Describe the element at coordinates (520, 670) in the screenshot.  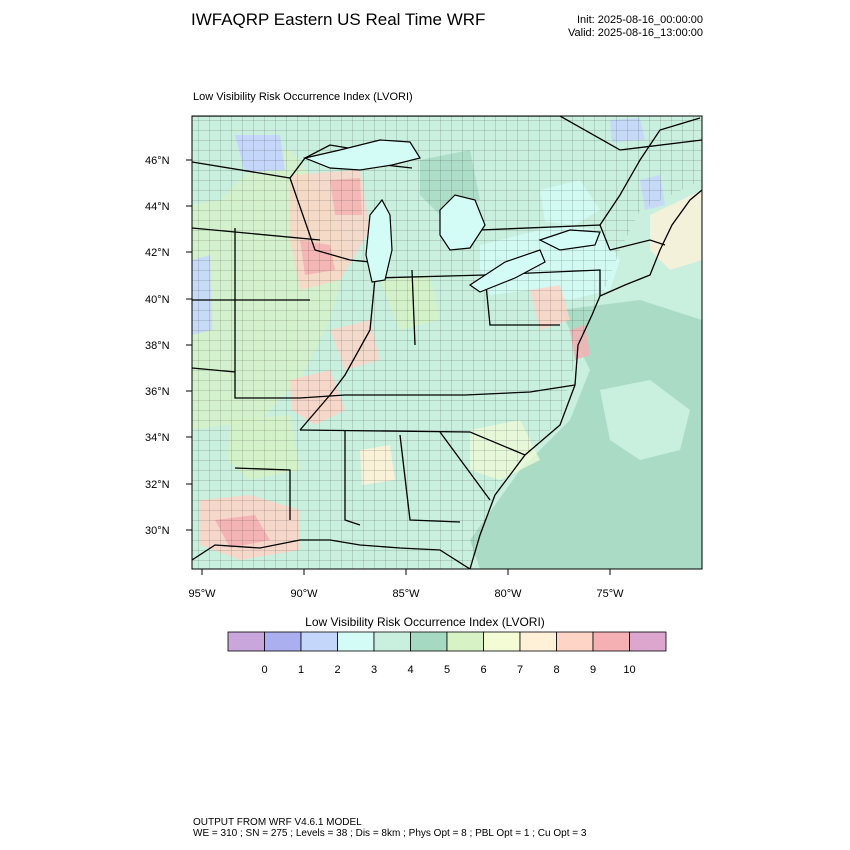
I see `colorbar-tick-label: 7` at that location.